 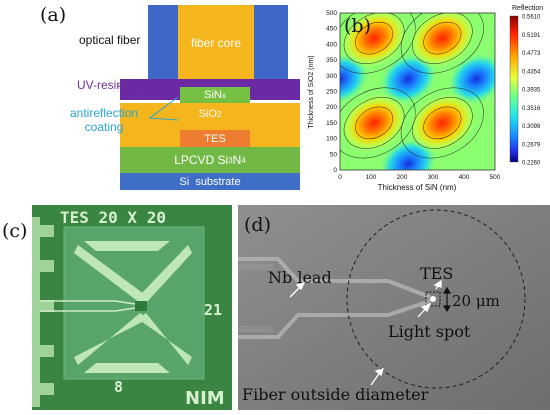 I want to click on antireflection-label: antireflection coating, so click(x=104, y=120).